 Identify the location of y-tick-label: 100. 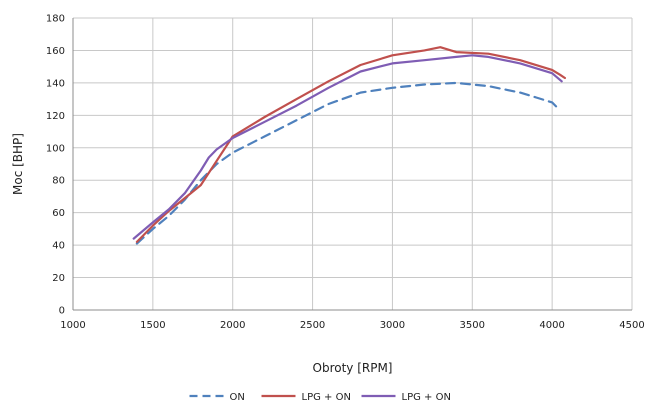
(55, 148).